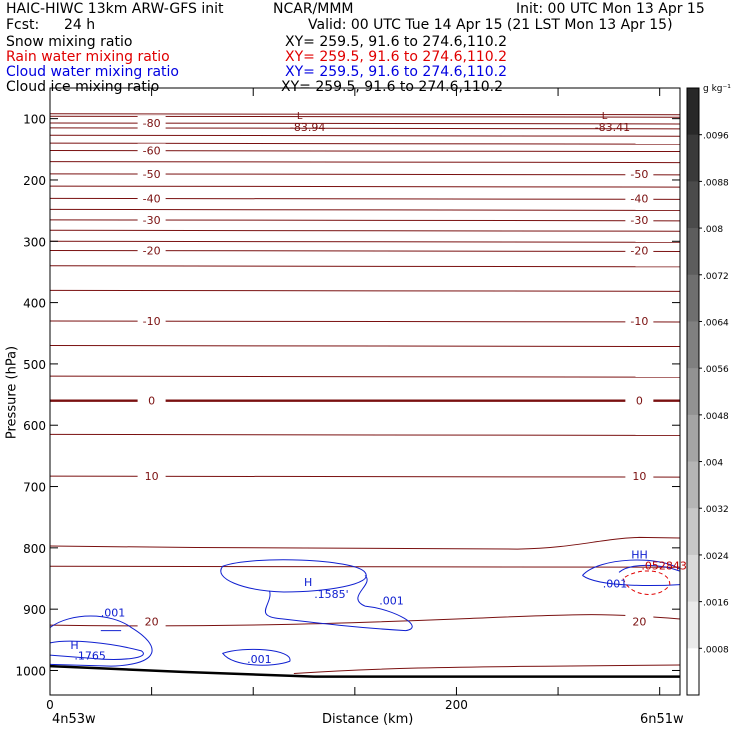 The image size is (740, 740). Describe the element at coordinates (34, 181) in the screenshot. I see `y-tick-label: 200` at that location.